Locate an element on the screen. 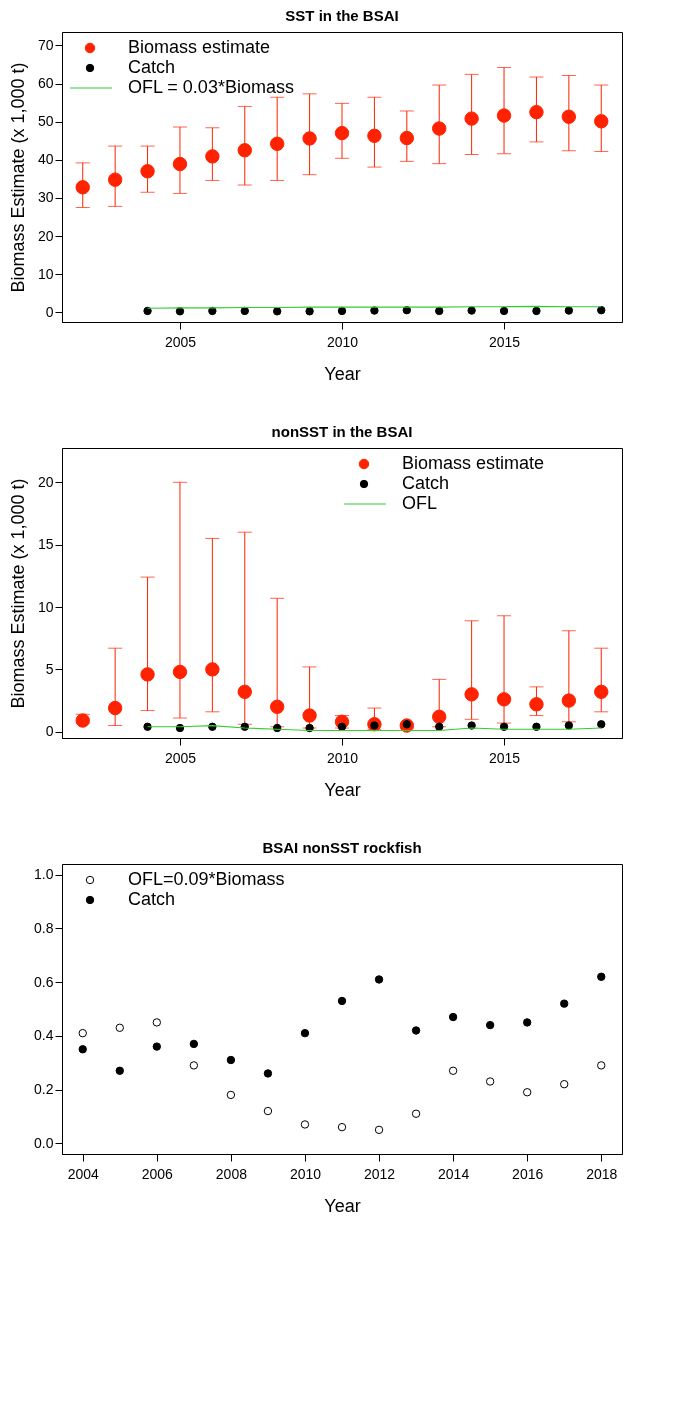 The width and height of the screenshot is (680, 1420). y-tick-label: 20 is located at coordinates (45, 481).